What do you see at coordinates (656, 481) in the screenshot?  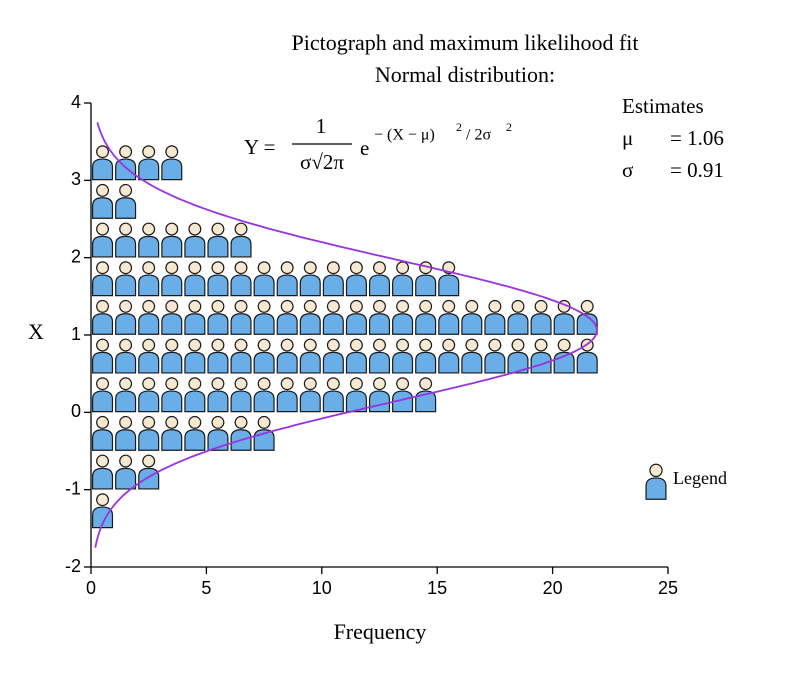 I see `legend-icon` at bounding box center [656, 481].